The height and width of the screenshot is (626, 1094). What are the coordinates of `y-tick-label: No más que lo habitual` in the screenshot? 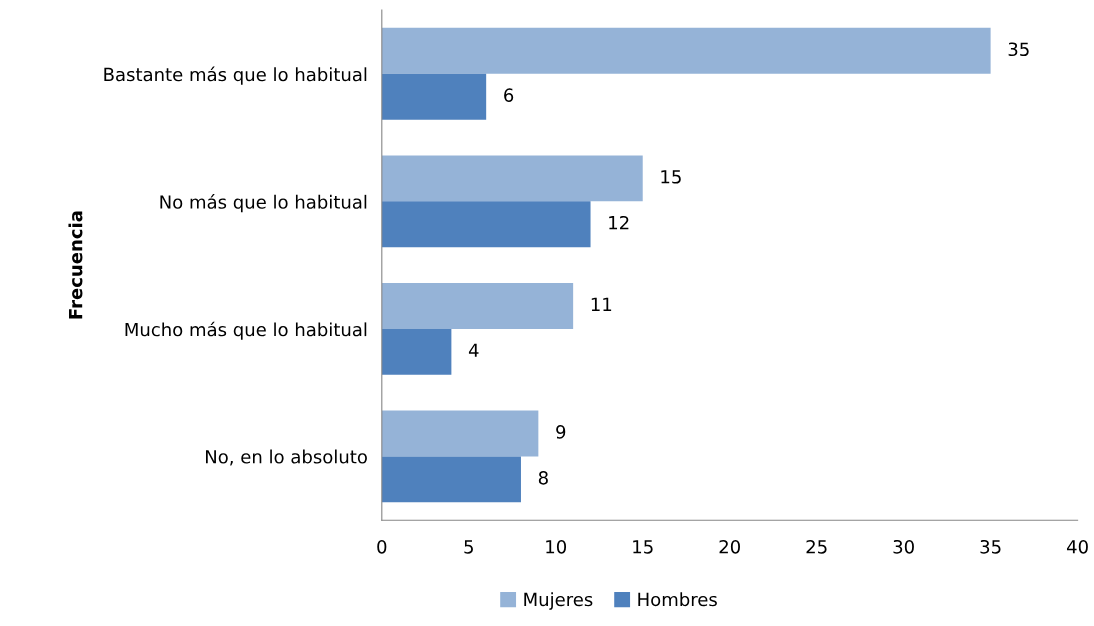 It's located at (263, 203).